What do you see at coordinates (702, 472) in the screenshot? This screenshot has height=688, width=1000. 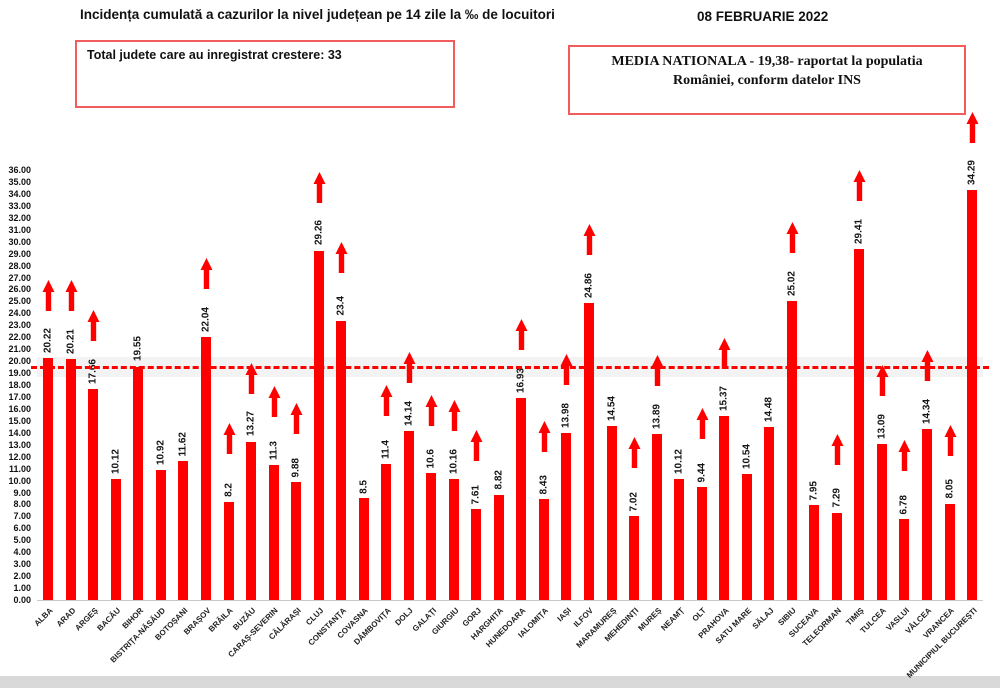 I see `bar-value-label: 9.44` at bounding box center [702, 472].